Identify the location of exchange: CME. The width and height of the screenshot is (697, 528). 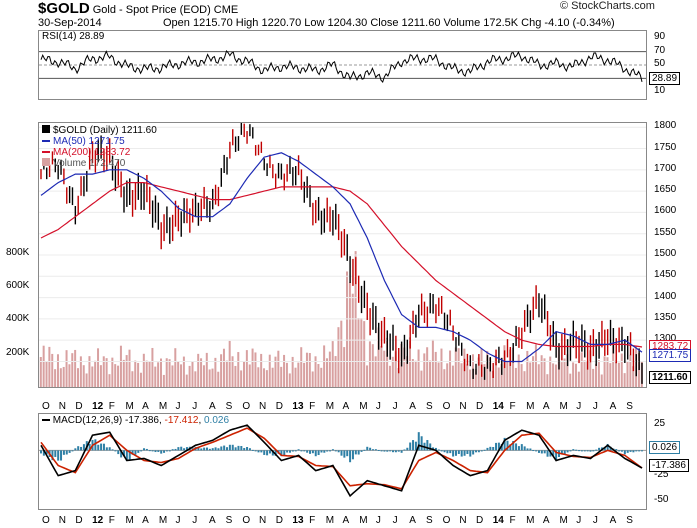
(226, 10).